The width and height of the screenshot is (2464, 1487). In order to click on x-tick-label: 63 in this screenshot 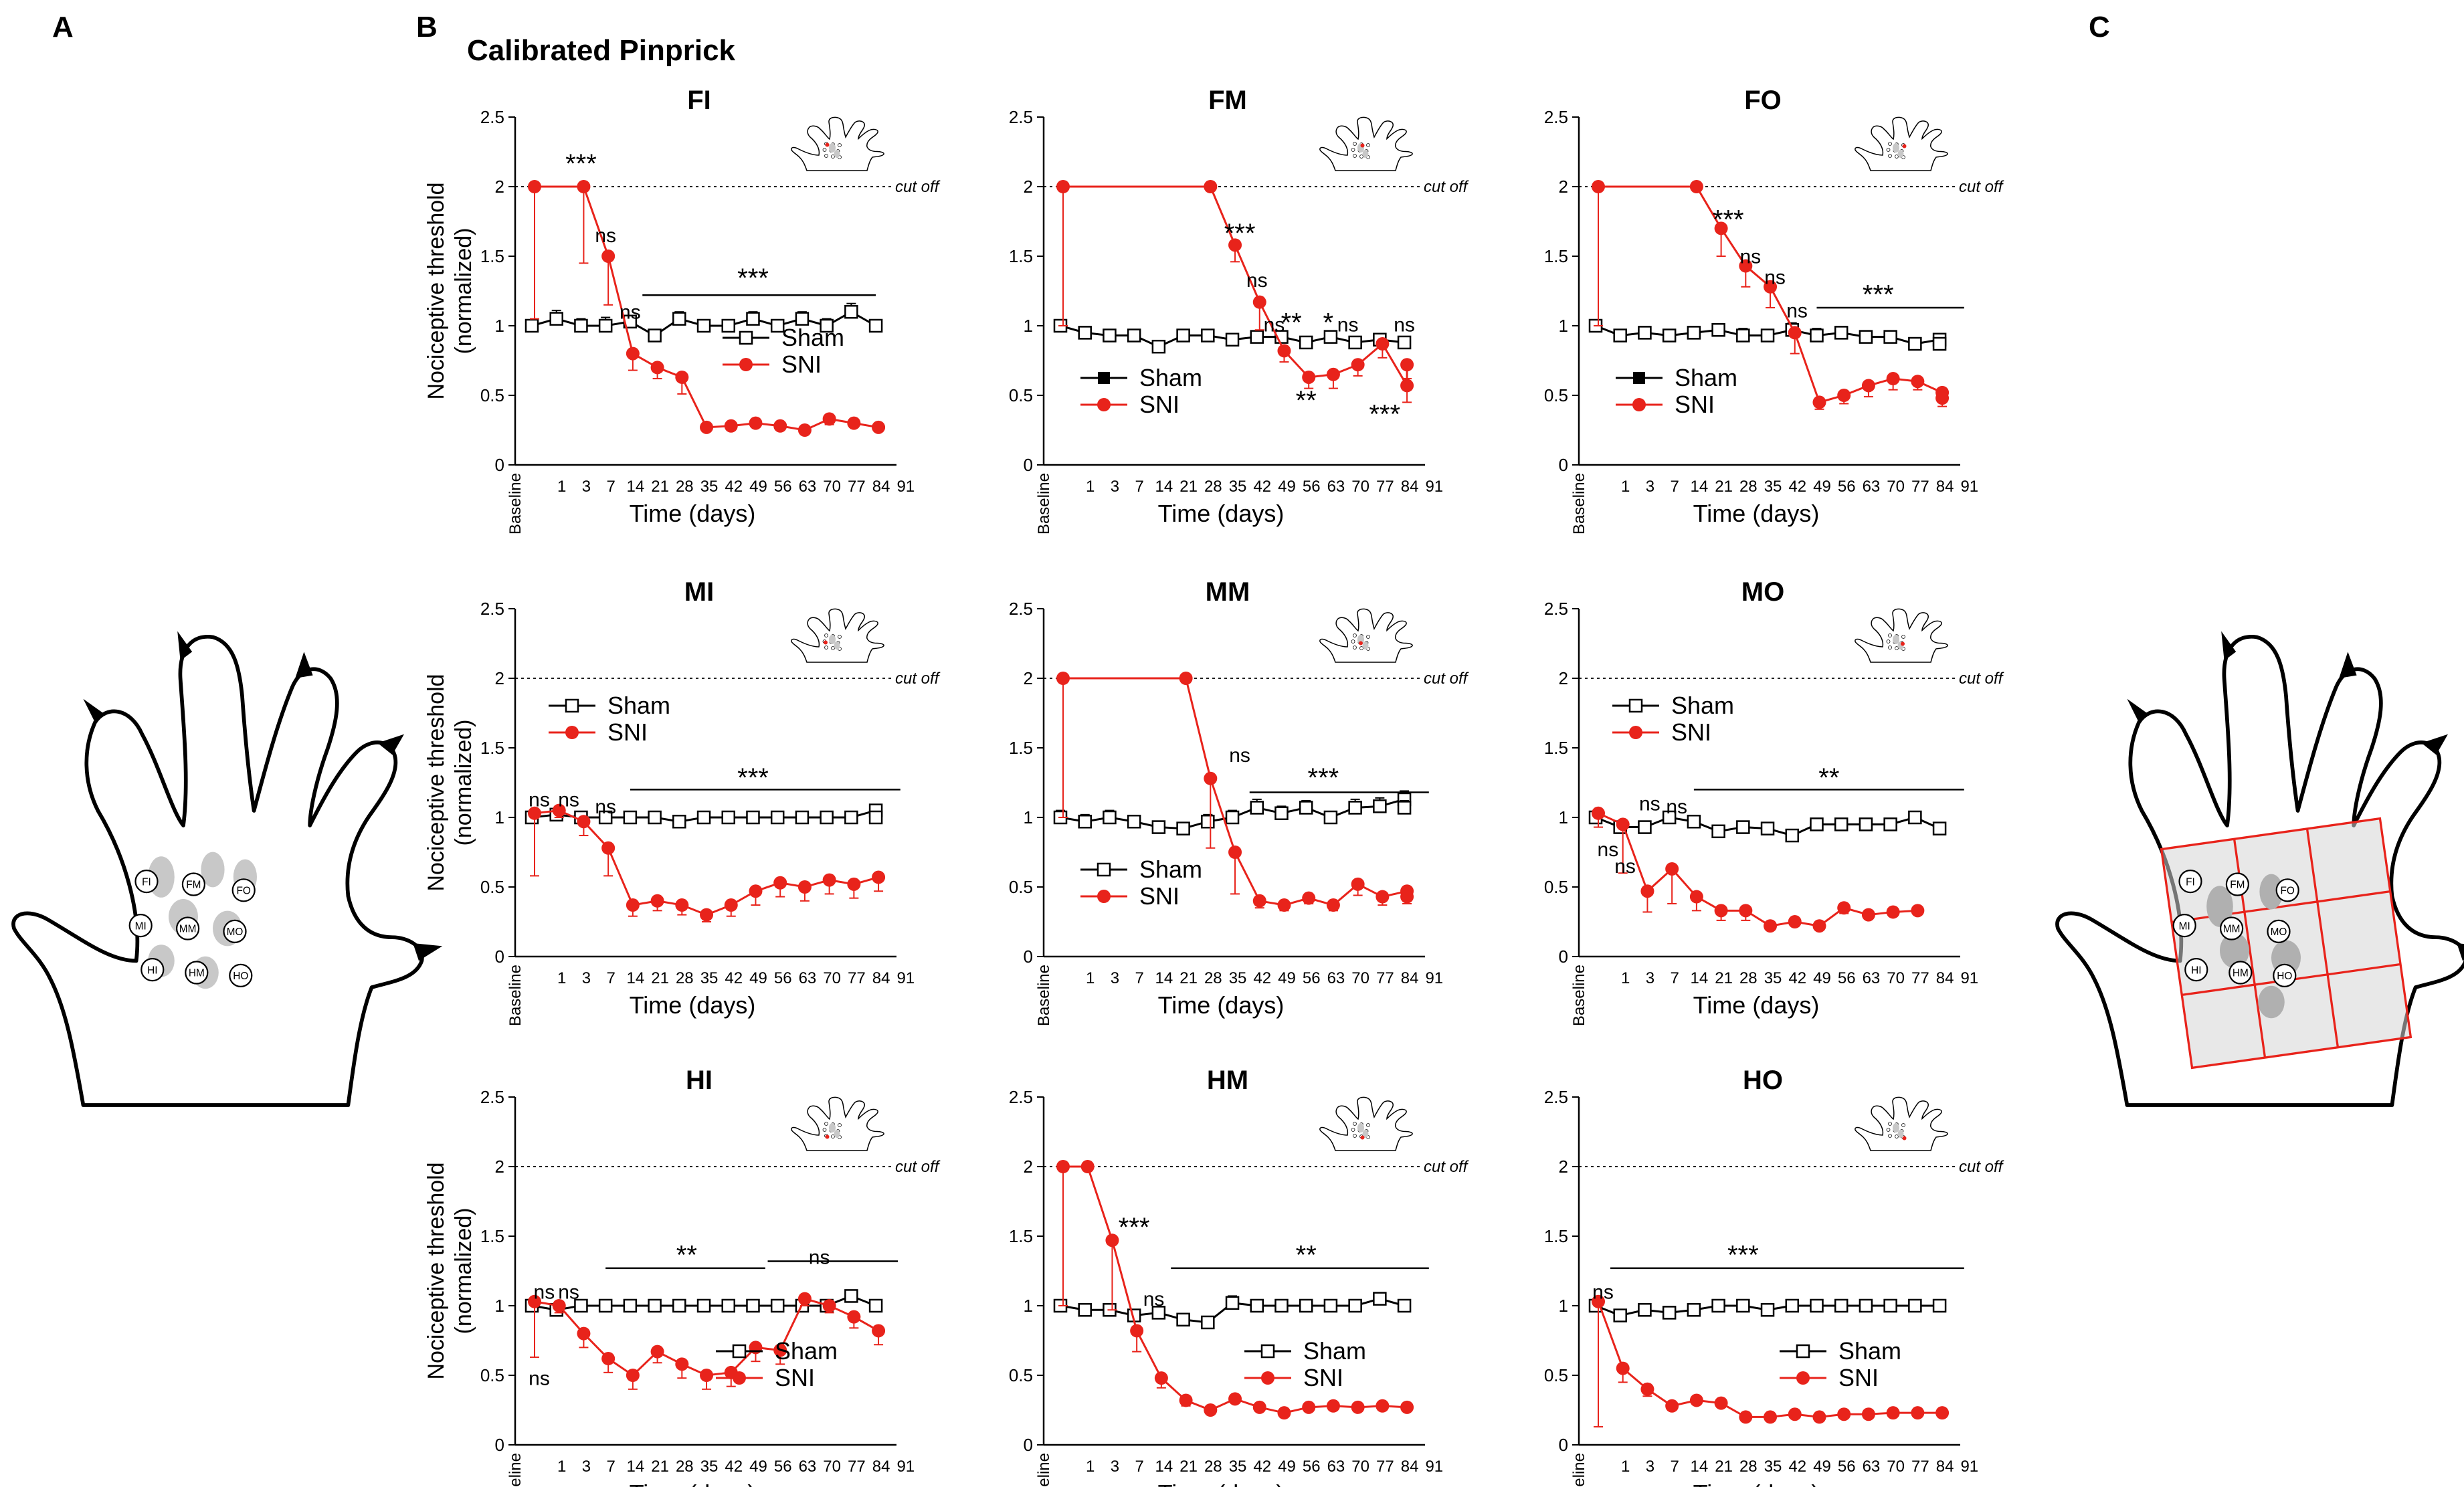, I will do `click(1872, 978)`.